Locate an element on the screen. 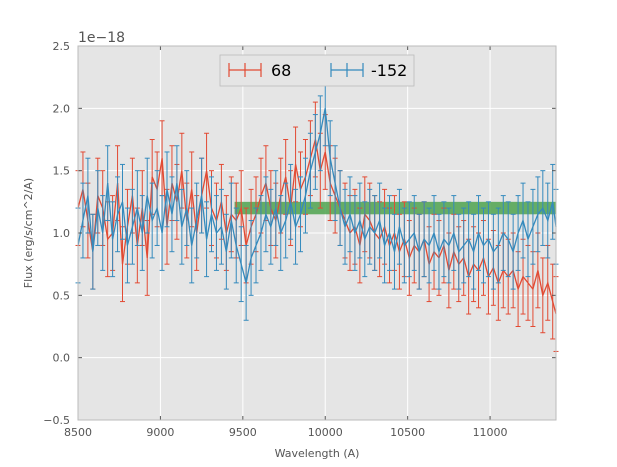 The height and width of the screenshot is (467, 617). y-tick-label: 1.5 is located at coordinates (62, 171).